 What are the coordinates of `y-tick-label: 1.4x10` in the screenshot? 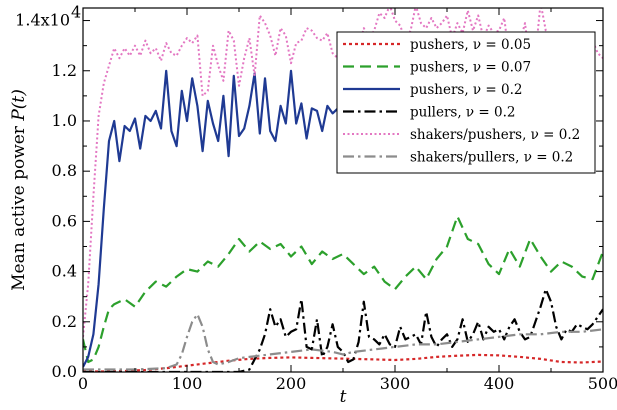 It's located at (42, 20).